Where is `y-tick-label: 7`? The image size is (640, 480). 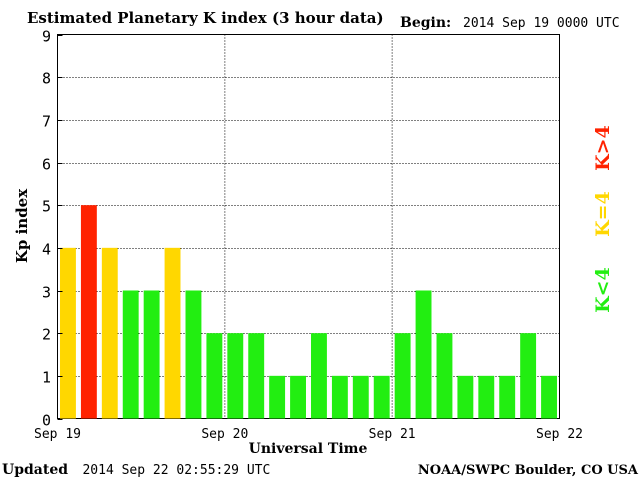 y-tick-label: 7 is located at coordinates (46, 122).